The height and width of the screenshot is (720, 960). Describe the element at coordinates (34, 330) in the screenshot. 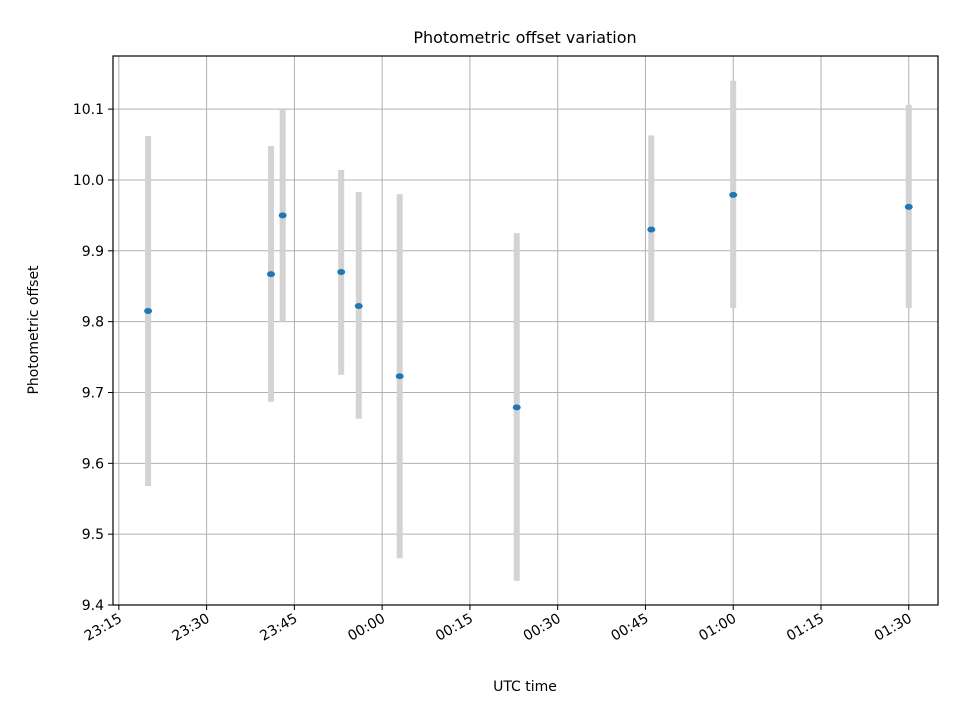

I see `y-axis-label: Photometric offset` at that location.